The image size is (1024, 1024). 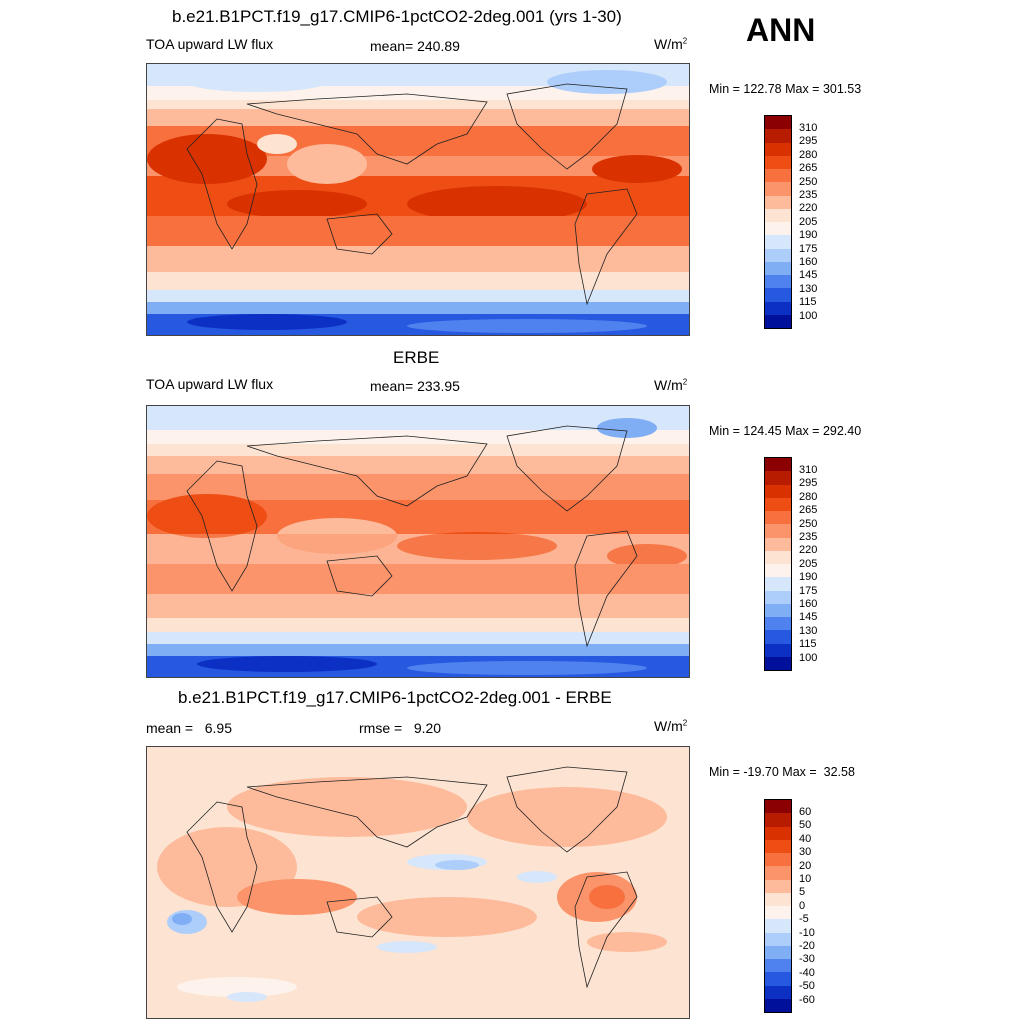 I want to click on cbar-tick: 20, so click(x=805, y=865).